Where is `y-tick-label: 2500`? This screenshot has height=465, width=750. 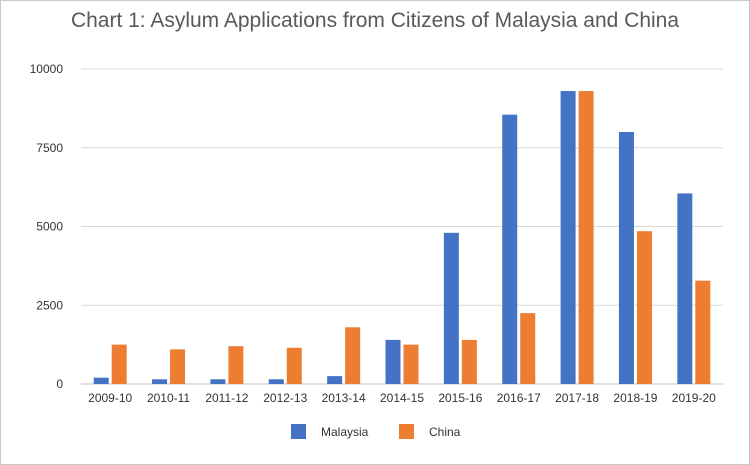
y-tick-label: 2500 is located at coordinates (49, 305).